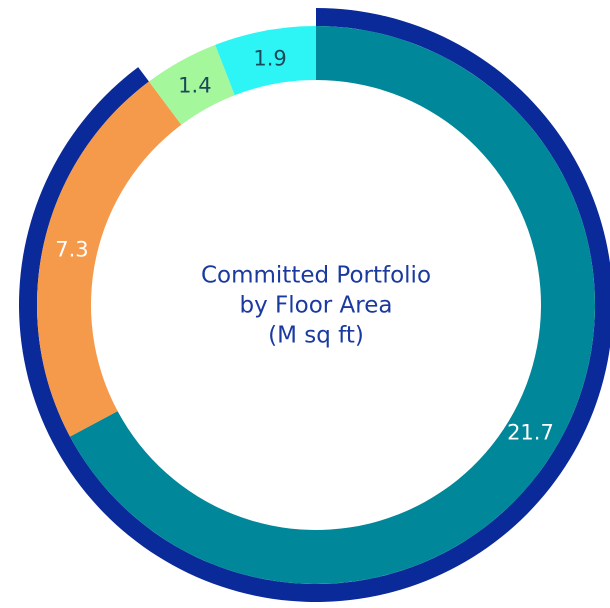 This screenshot has width=610, height=608. I want to click on data-label: 1.4, so click(194, 85).